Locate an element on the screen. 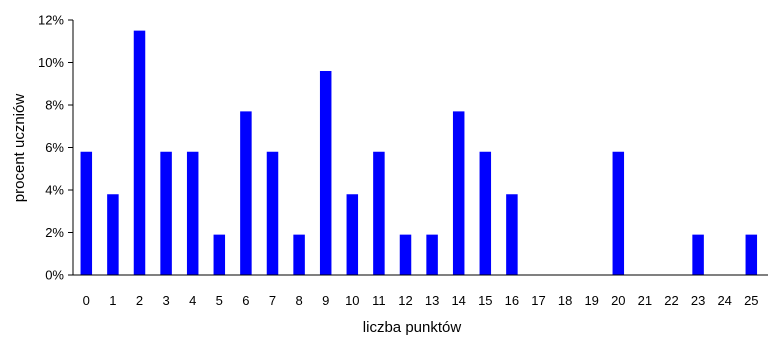 The width and height of the screenshot is (768, 338). y-tick-label: 2% is located at coordinates (54, 232).